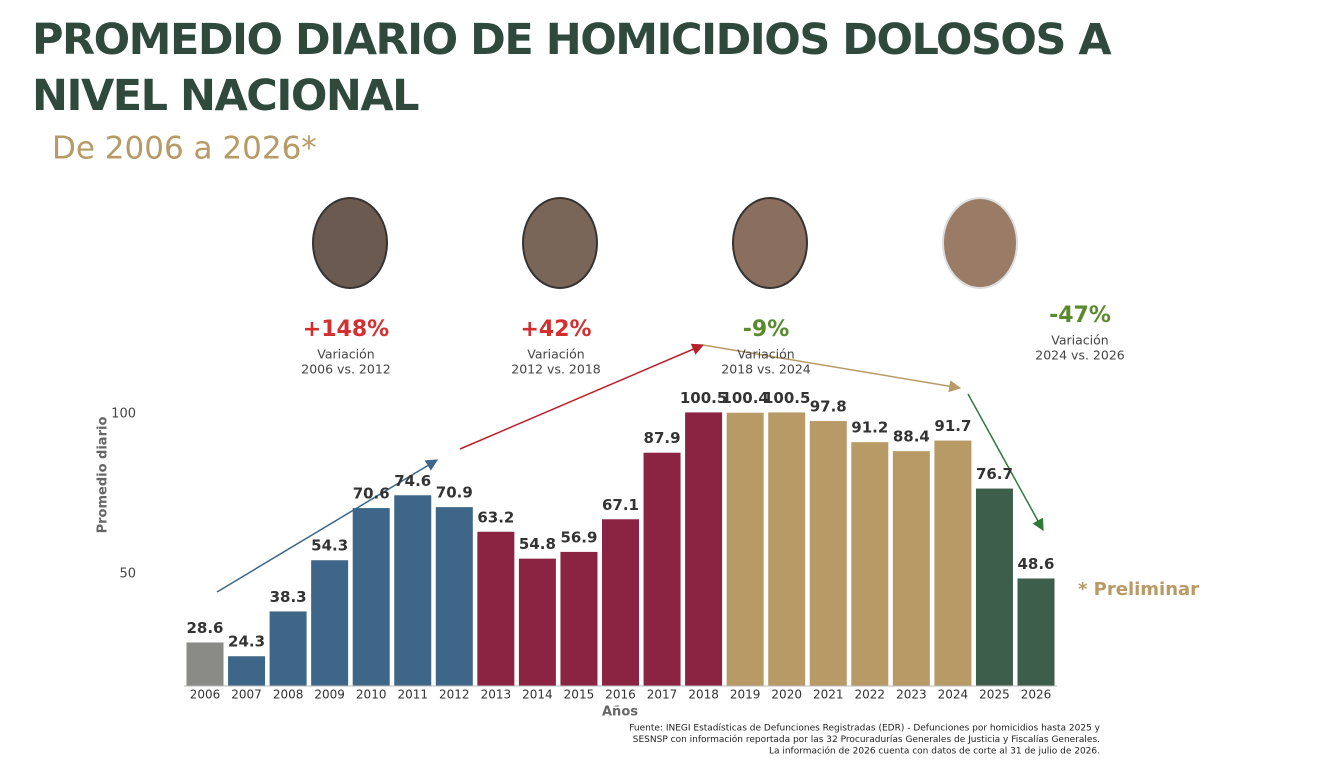  Describe the element at coordinates (288, 597) in the screenshot. I see `value-label: 38.3` at that location.